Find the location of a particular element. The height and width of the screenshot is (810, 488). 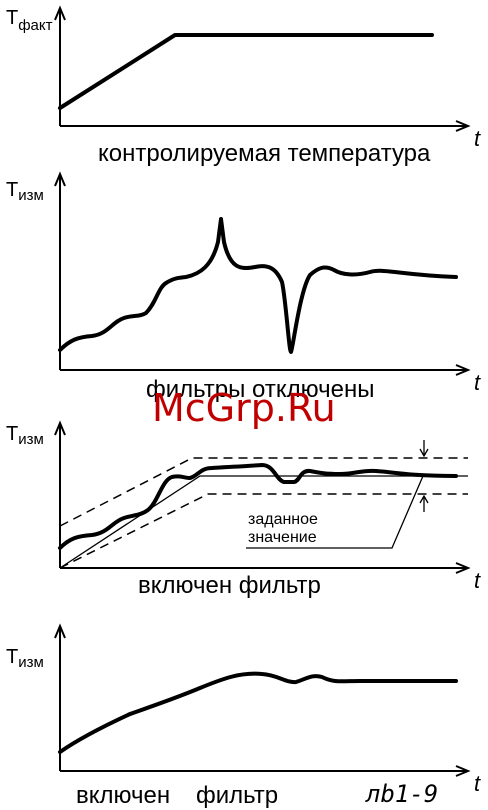

panel-3-upper-tolerance-line is located at coordinates (263, 492).